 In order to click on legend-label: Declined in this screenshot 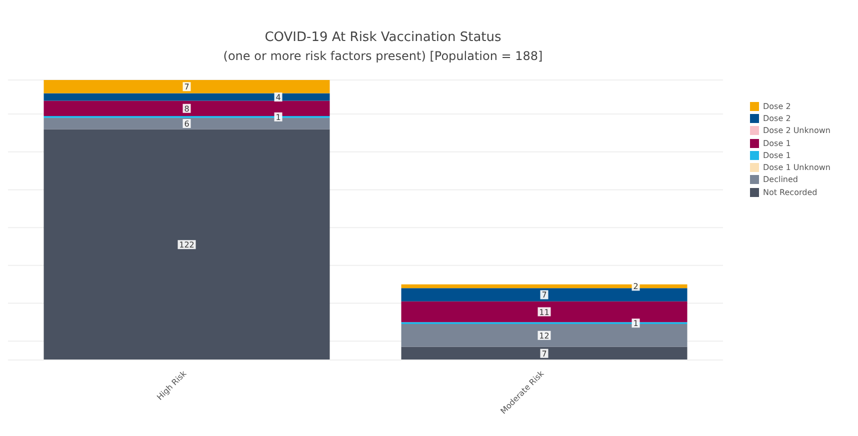, I will do `click(780, 179)`.